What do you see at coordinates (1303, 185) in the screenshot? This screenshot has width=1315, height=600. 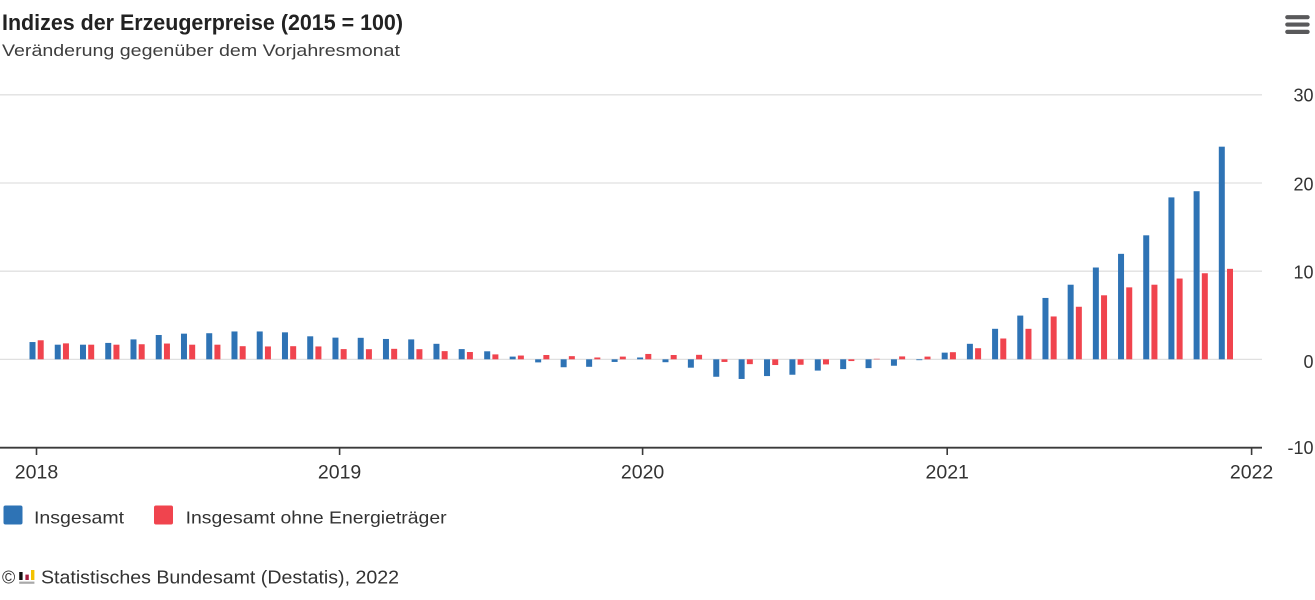 I see `svg-text: 20` at bounding box center [1303, 185].